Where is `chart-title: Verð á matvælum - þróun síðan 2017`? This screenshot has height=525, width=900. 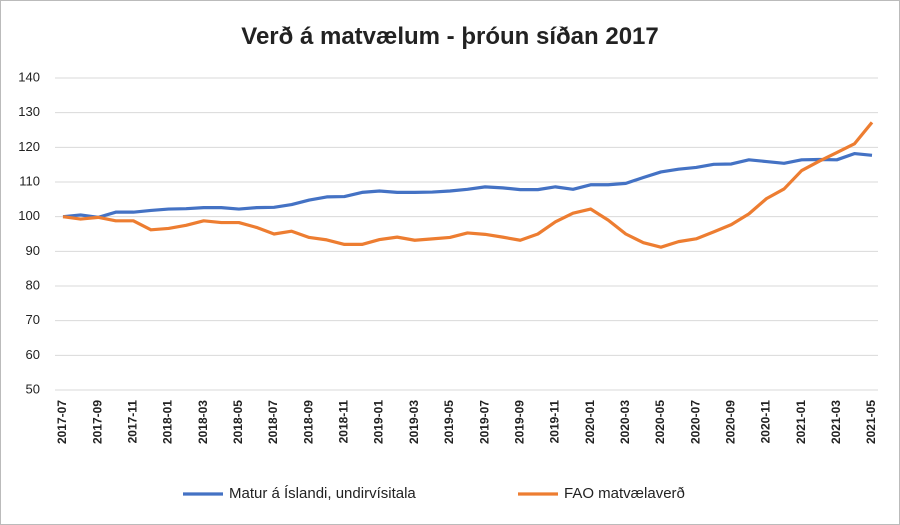 chart-title: Verð á matvælum - þróun síðan 2017 is located at coordinates (449, 36).